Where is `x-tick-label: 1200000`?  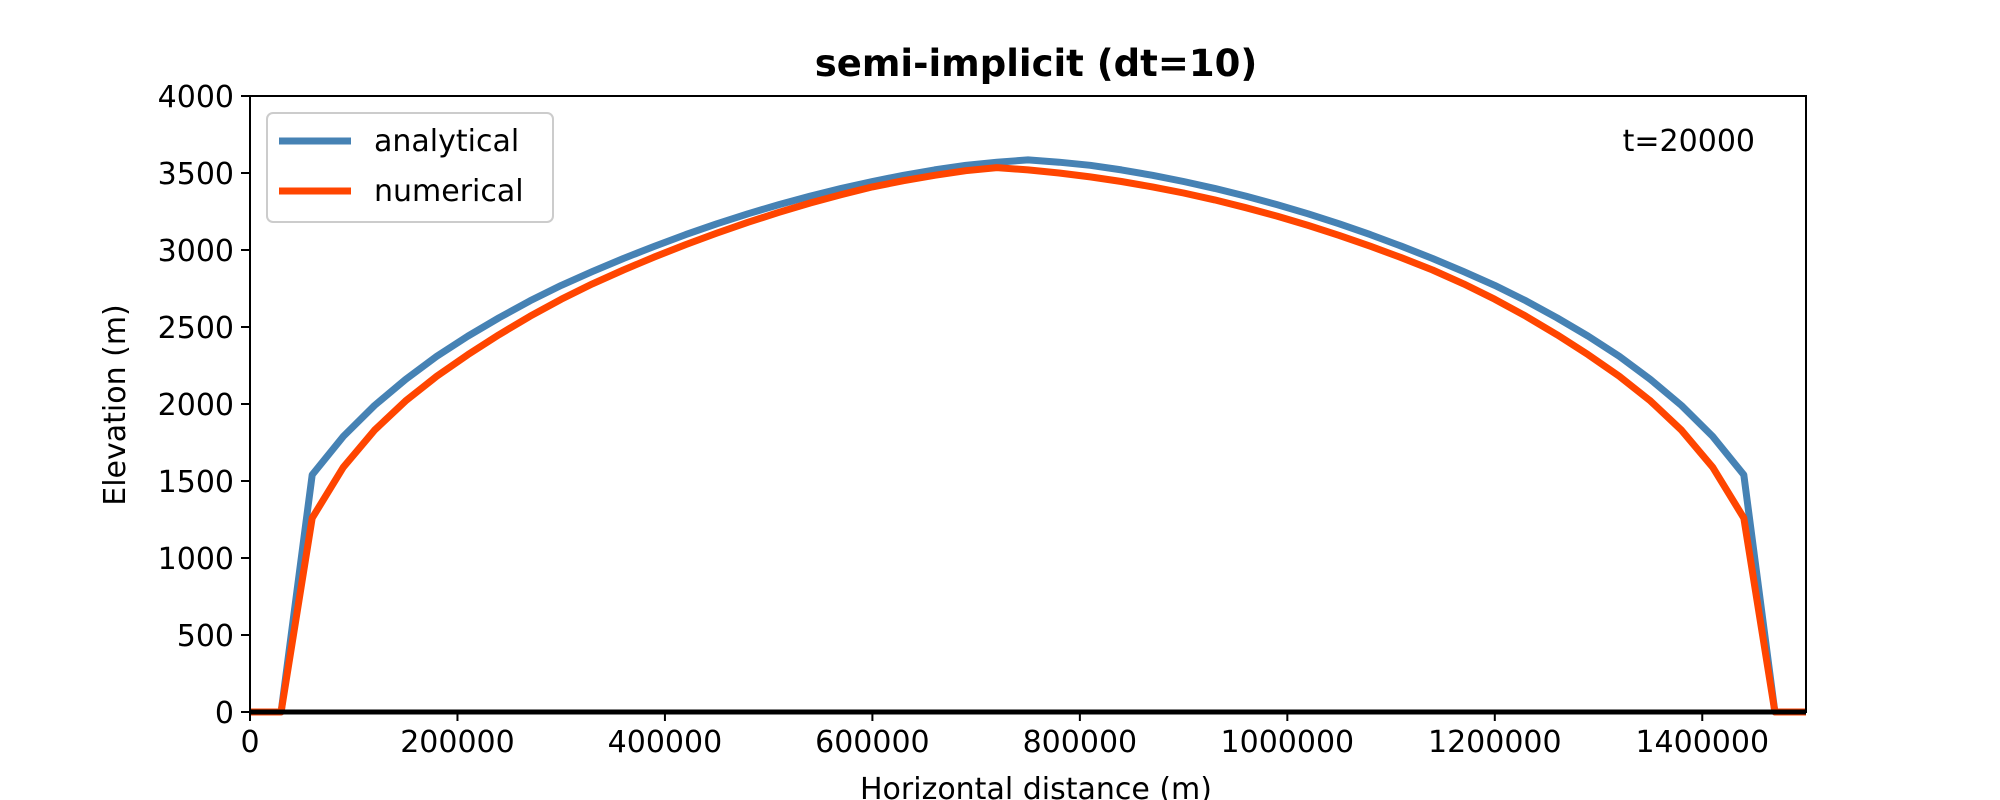
x-tick-label: 1200000 is located at coordinates (1495, 742).